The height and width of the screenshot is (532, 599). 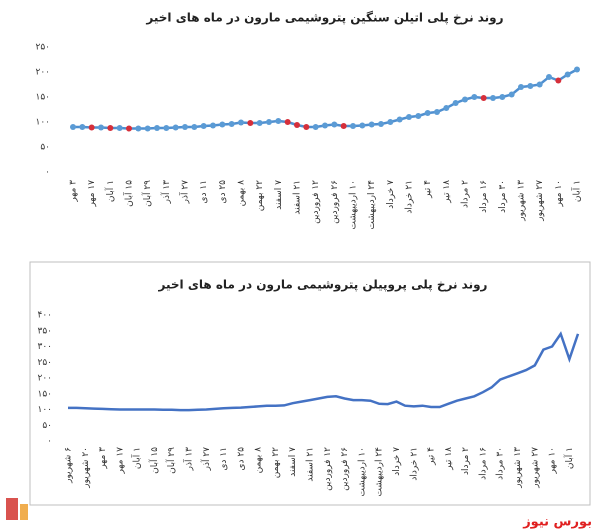 I want to click on y-tick-label: ۱۵۰, so click(x=44, y=394).